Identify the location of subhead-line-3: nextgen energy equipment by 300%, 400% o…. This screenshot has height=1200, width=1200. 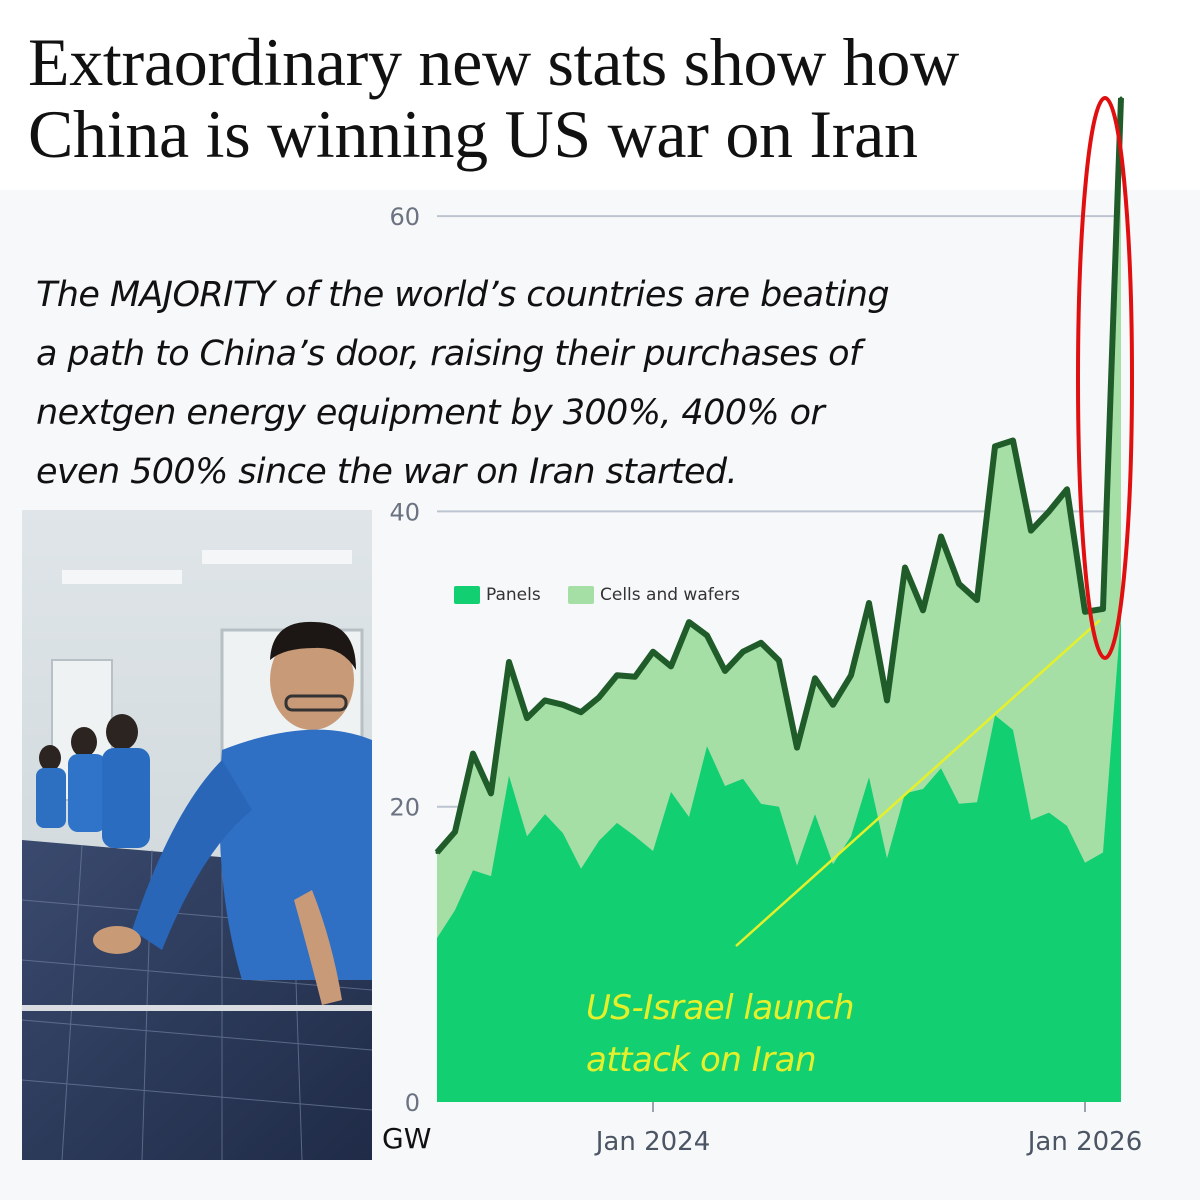
(430, 413).